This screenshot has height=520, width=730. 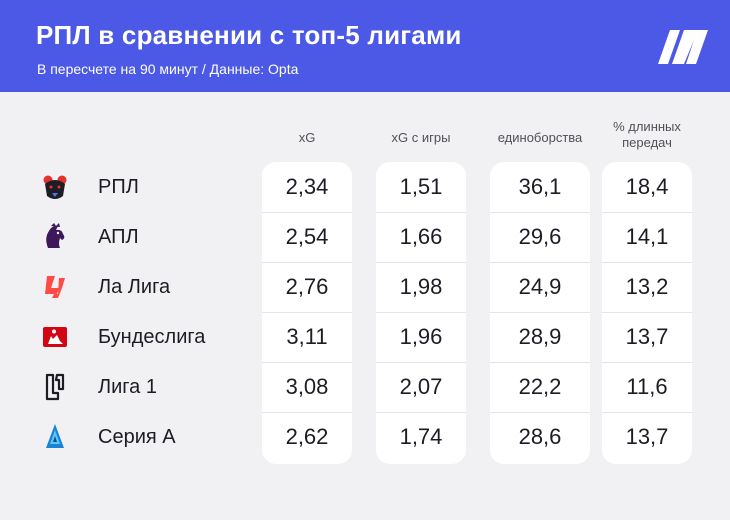 I want to click on row-league-name: АПЛ, so click(x=118, y=237).